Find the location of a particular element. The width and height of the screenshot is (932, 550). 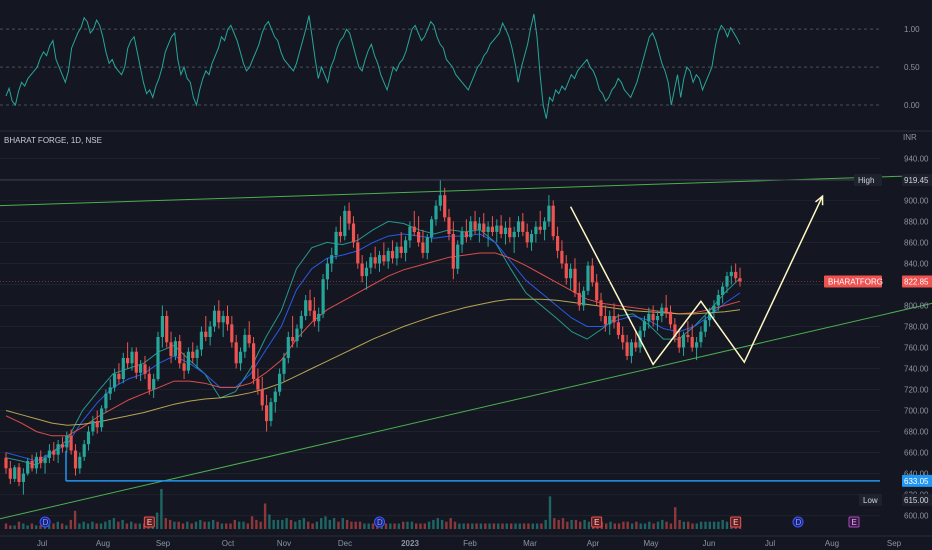

price-tick-label: 760.00 is located at coordinates (916, 348).